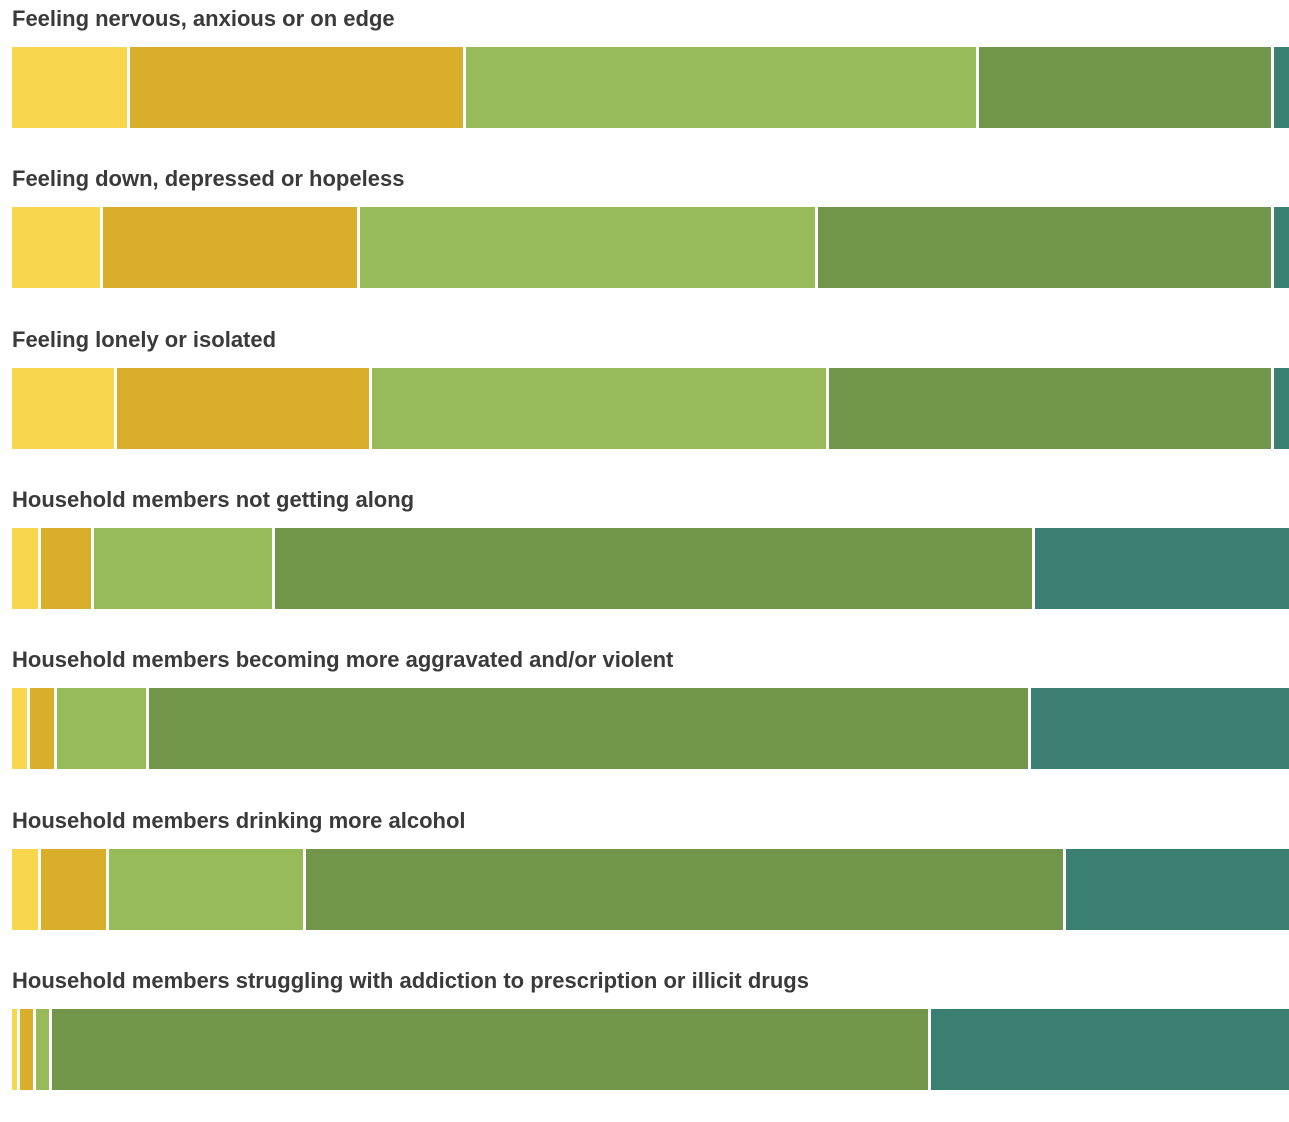 This screenshot has height=1122, width=1289. I want to click on chart-row: Feeling nervous, anxious or on edge, so click(650, 80).